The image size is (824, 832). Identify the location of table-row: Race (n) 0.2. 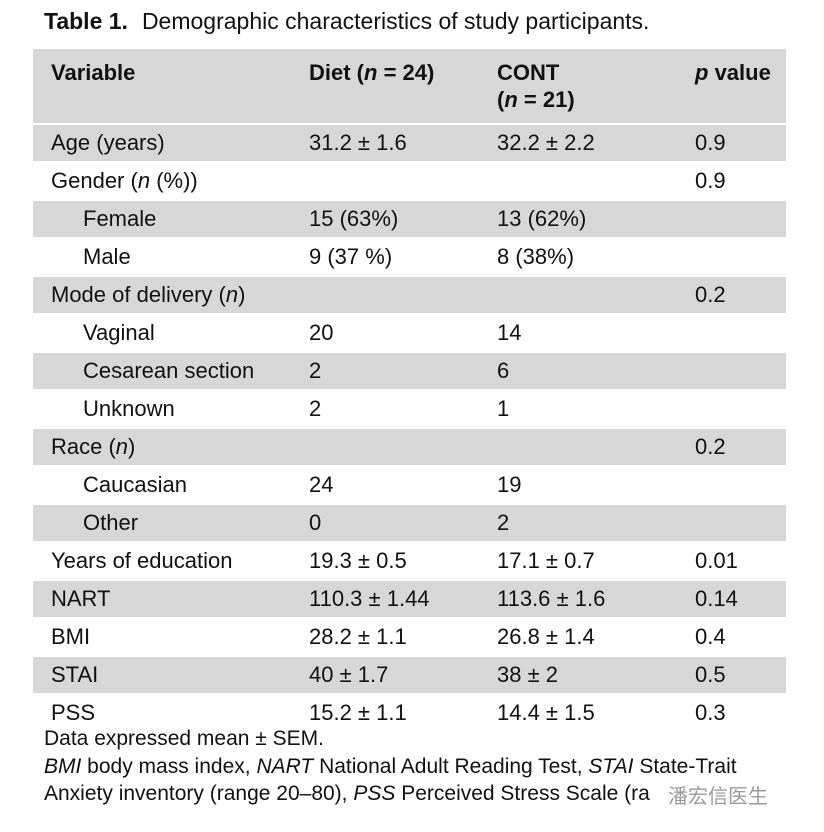
(409, 446).